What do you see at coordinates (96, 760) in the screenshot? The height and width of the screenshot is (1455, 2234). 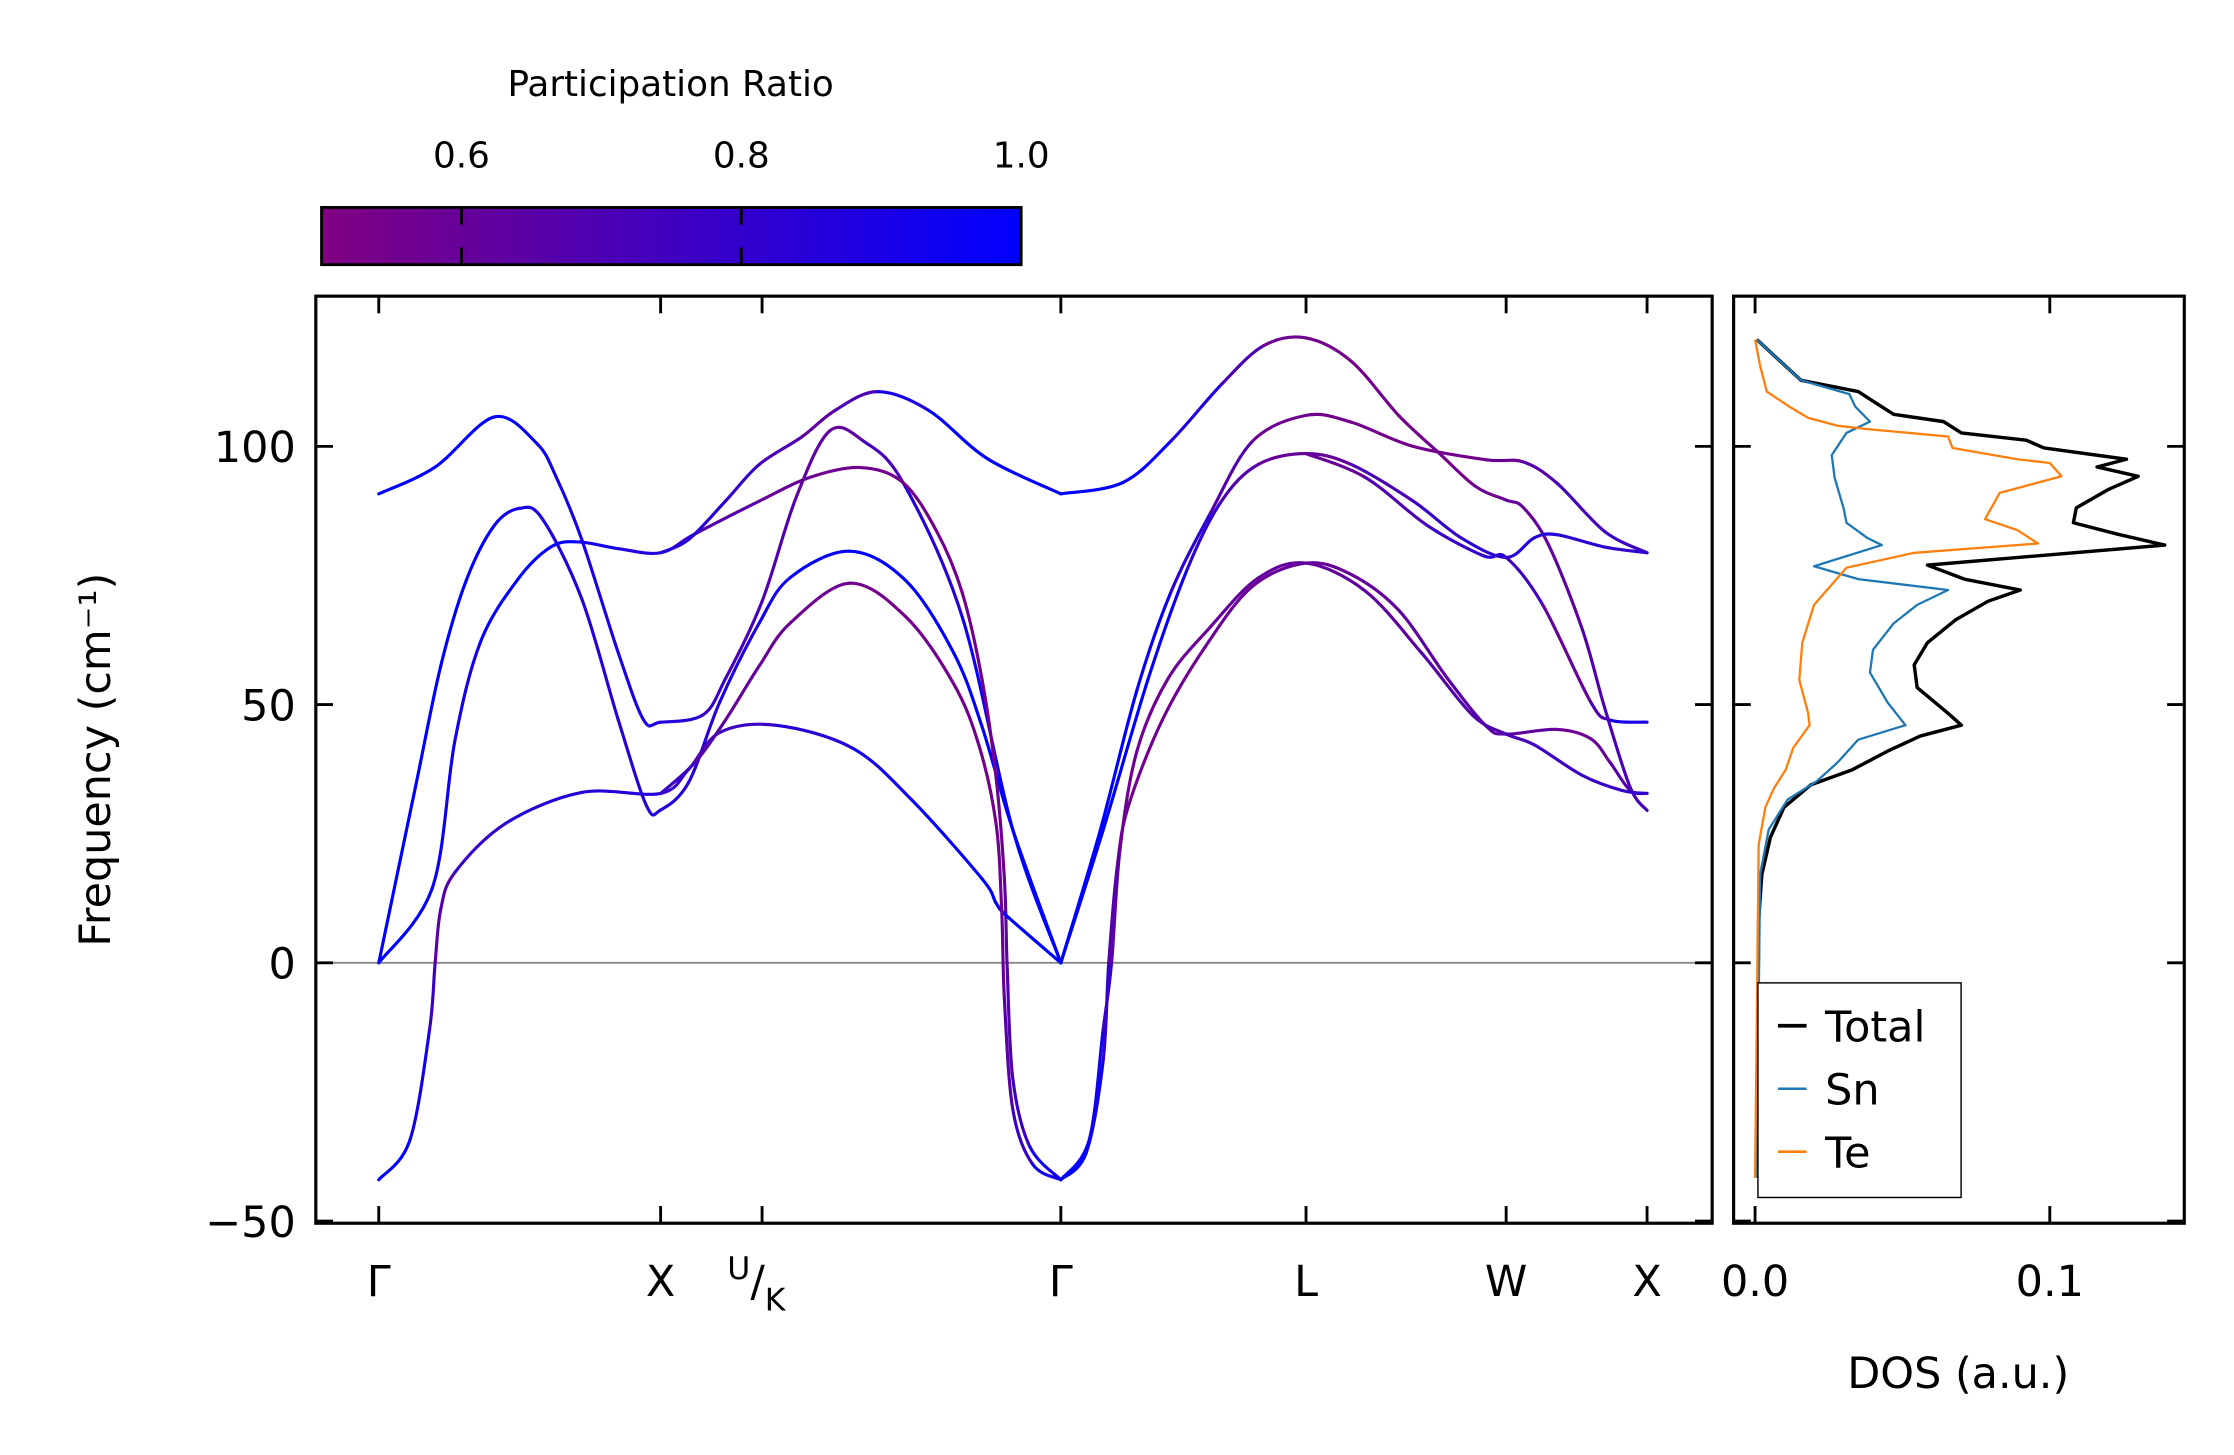 I see `y-axis-label: Frequency (cm⁻¹)` at bounding box center [96, 760].